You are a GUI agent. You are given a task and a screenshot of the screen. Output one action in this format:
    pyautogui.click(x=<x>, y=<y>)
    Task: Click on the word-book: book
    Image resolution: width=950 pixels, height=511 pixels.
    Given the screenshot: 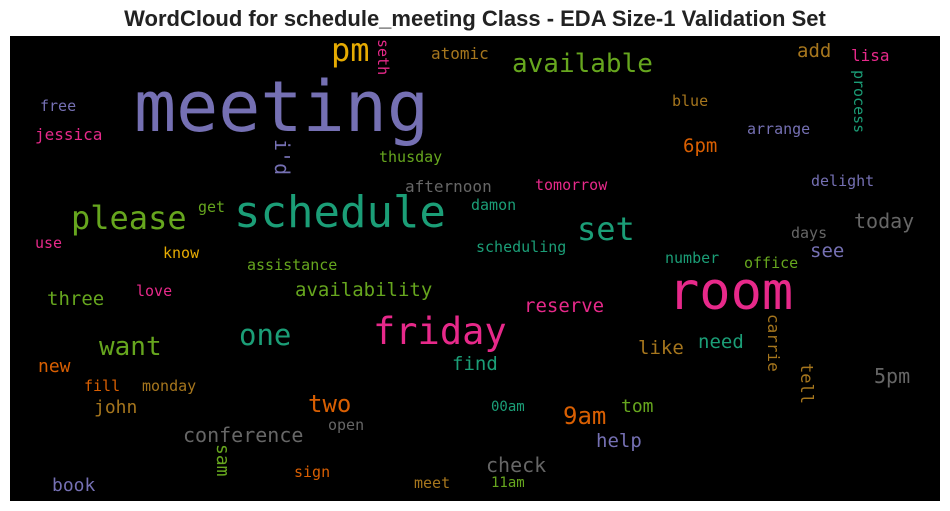 What is the action you would take?
    pyautogui.click(x=74, y=485)
    